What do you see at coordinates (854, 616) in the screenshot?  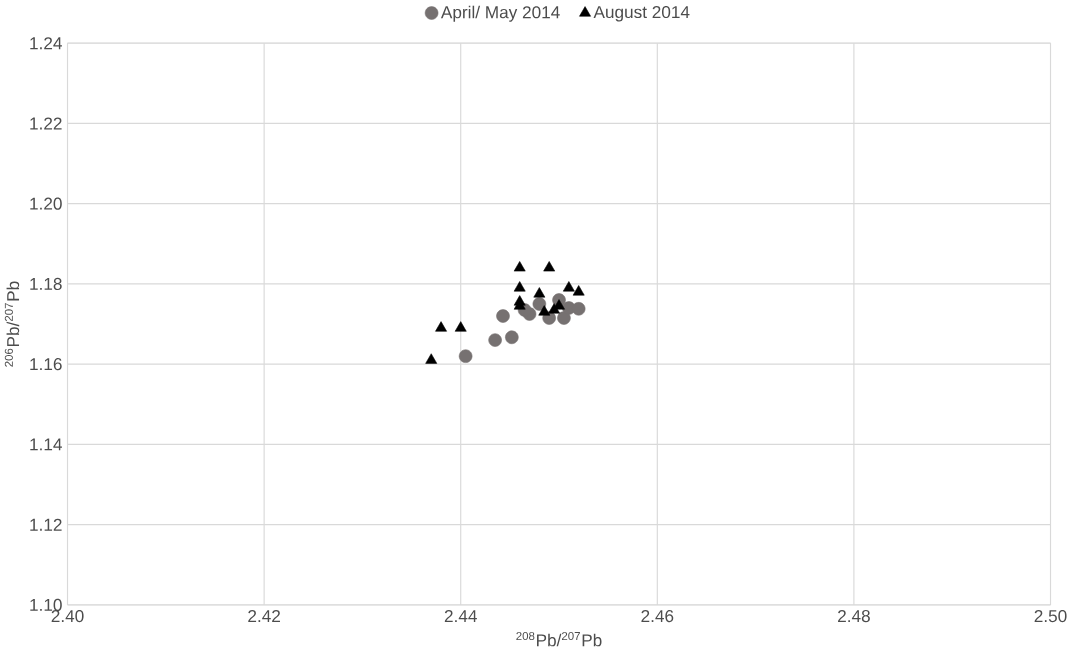 I see `x-tick-label: 2.48` at bounding box center [854, 616].